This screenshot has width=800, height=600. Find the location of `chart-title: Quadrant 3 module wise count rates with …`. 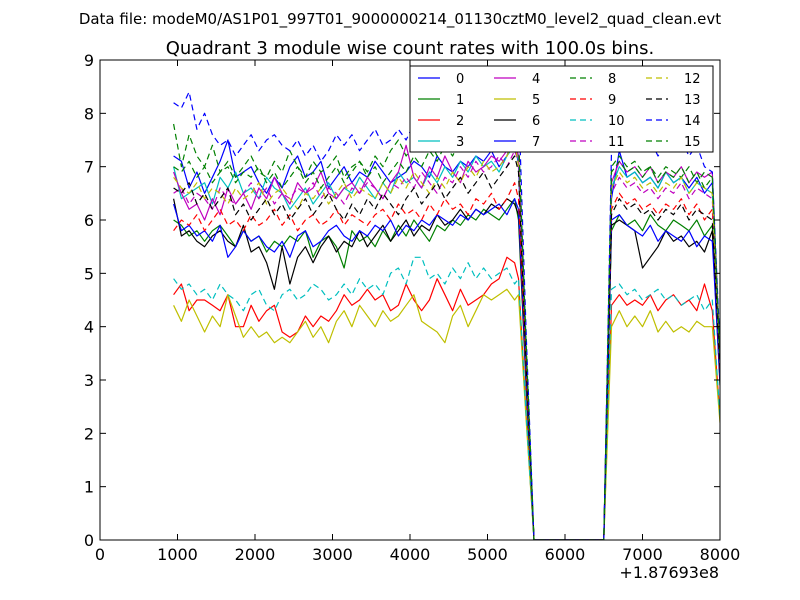

chart-title: Quadrant 3 module wise count rates with … is located at coordinates (410, 48).